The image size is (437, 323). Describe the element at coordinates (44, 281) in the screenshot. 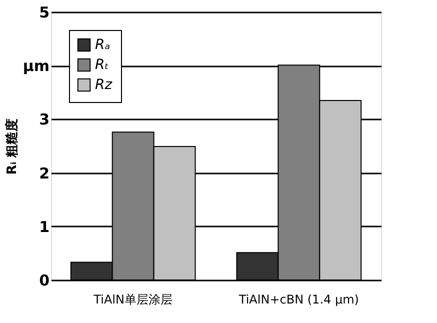

I see `y-tick-label: 0` at that location.